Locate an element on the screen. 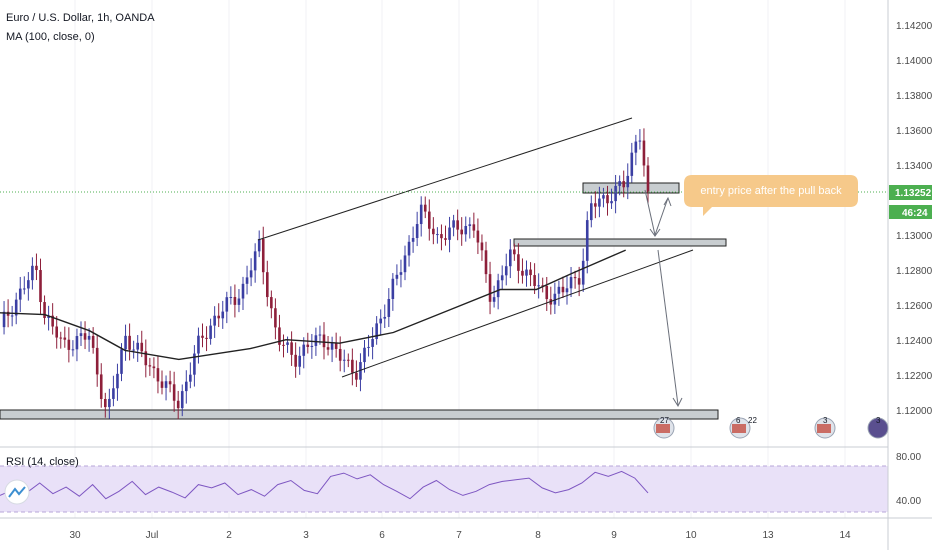 The width and height of the screenshot is (932, 550). resistance-zone-top is located at coordinates (631, 188).